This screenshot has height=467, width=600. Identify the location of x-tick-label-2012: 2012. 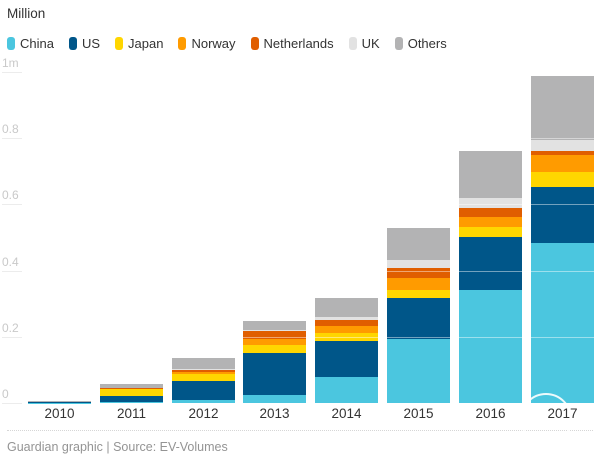
(203, 413).